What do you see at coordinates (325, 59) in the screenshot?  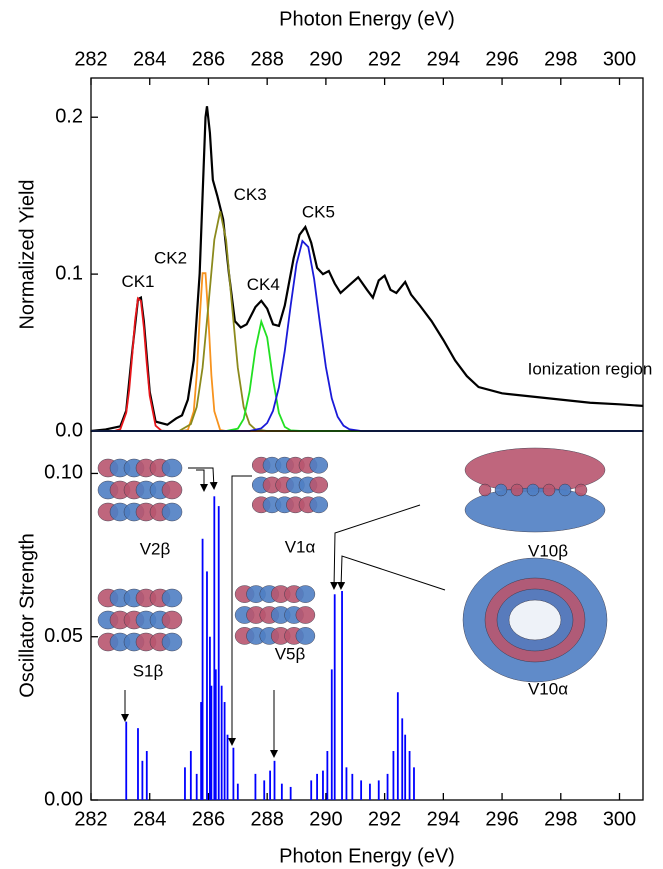 I see `x-tick-label: 290` at bounding box center [325, 59].